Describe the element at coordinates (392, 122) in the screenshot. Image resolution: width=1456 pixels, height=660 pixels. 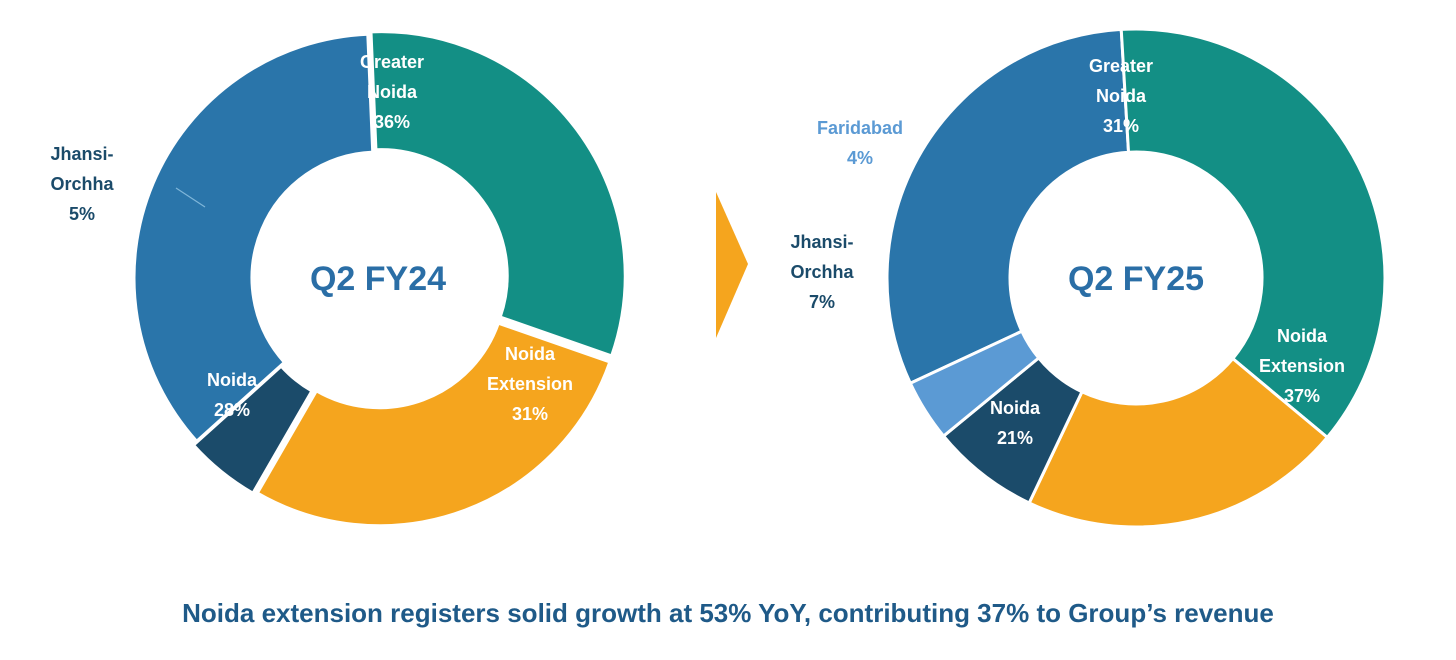
I see `slice-value-label: 36%` at that location.